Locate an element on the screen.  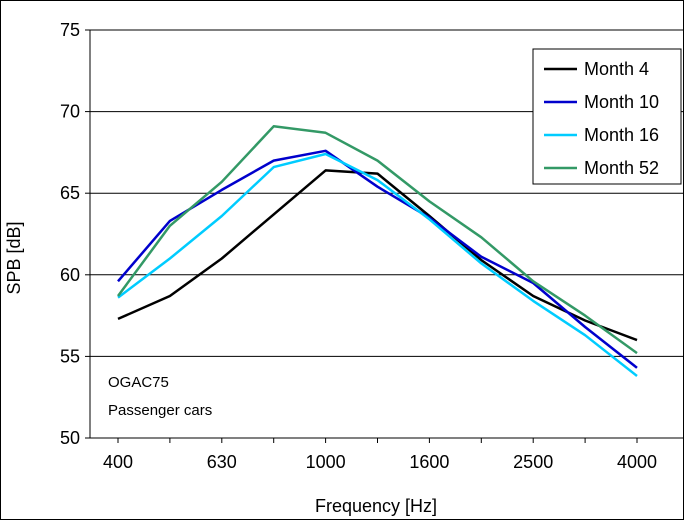
y-tick-label: 55 is located at coordinates (70, 356).